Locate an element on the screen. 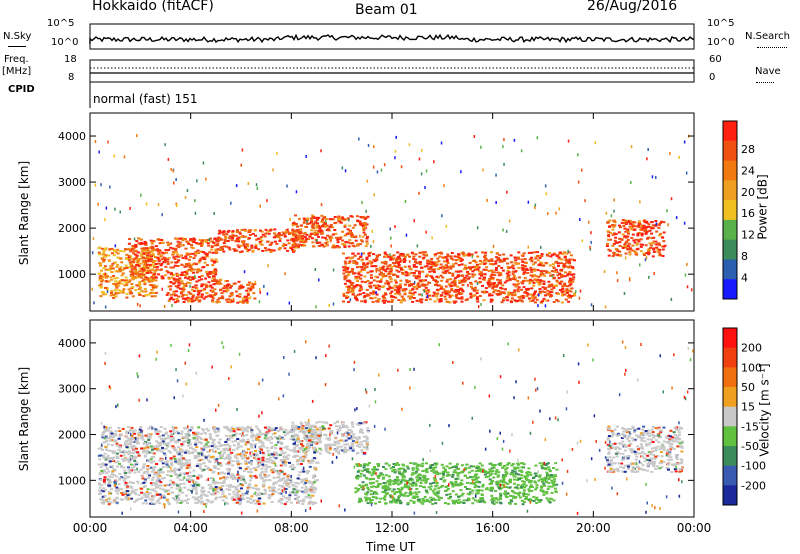 Image resolution: width=800 pixels, height=554 pixels. x-tick-label: 20:00 is located at coordinates (593, 528).